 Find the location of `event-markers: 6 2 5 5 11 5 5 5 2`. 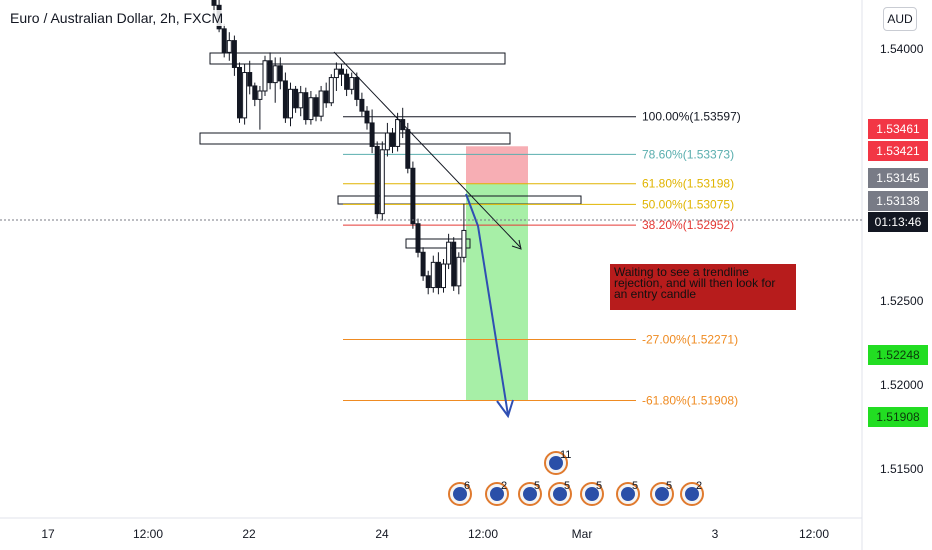

event-markers: 6 2 5 5 11 5 5 5 2 is located at coordinates (576, 477).